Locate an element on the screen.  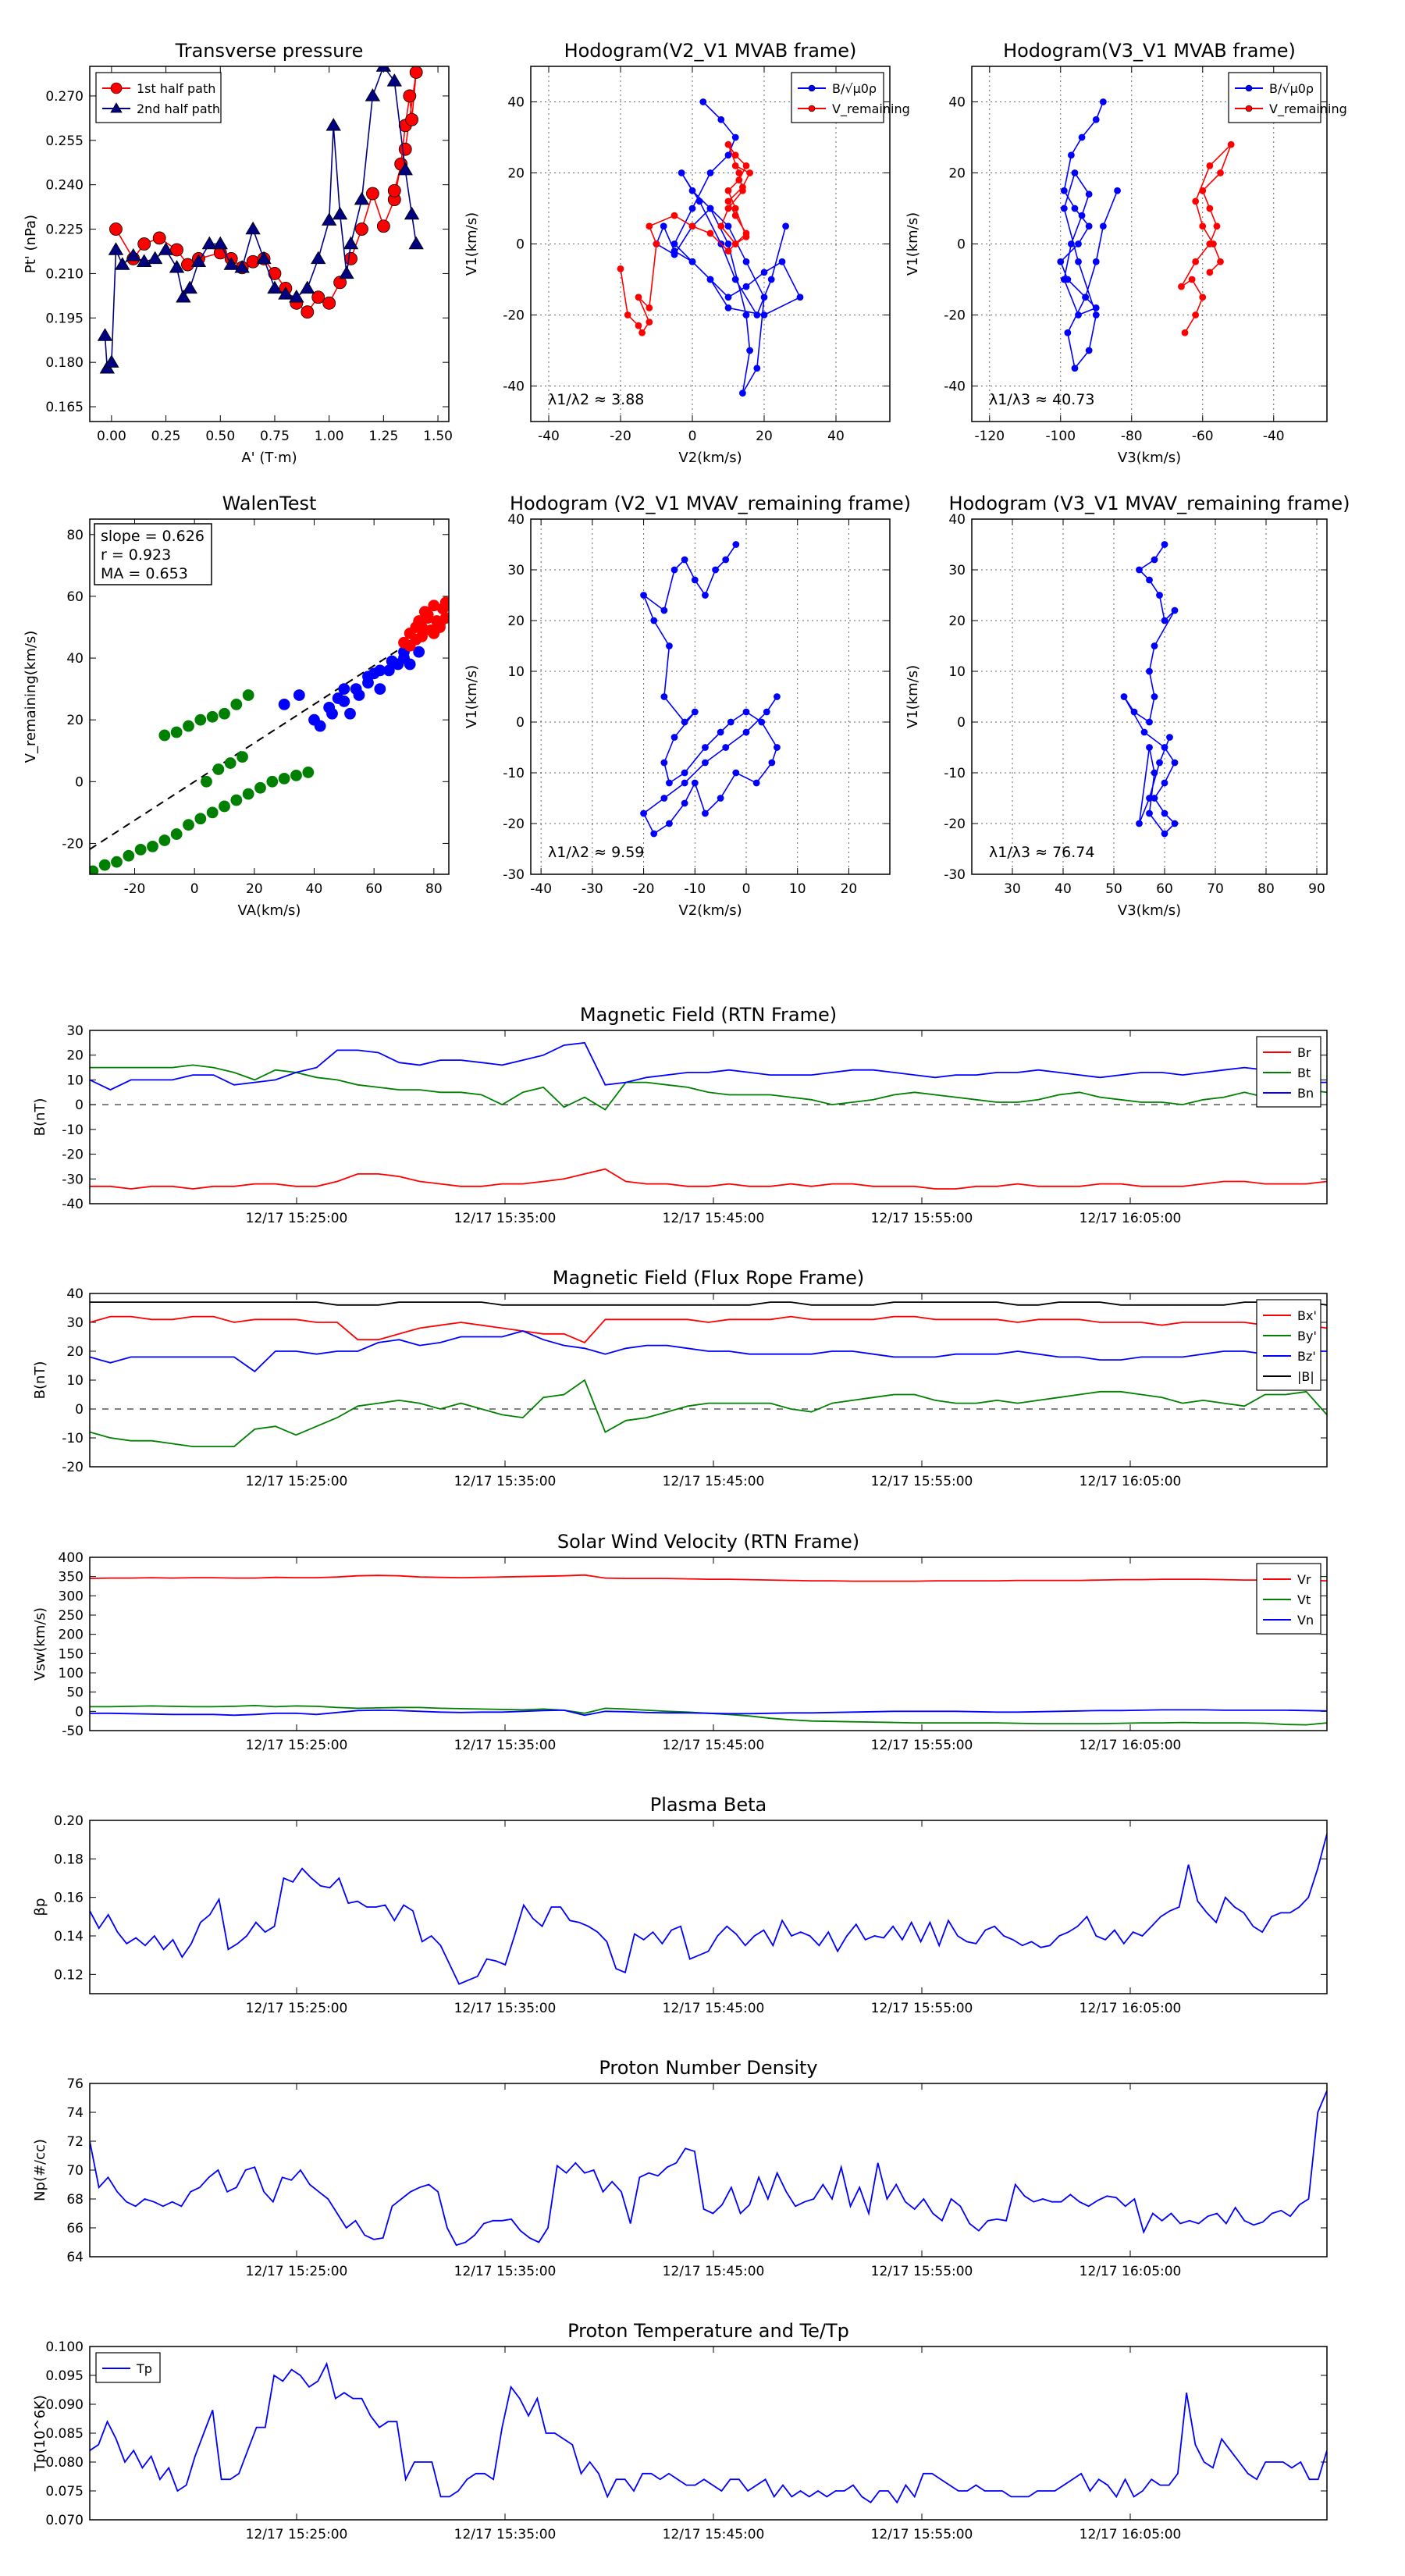
y-tick-label: -40 is located at coordinates (955, 387).